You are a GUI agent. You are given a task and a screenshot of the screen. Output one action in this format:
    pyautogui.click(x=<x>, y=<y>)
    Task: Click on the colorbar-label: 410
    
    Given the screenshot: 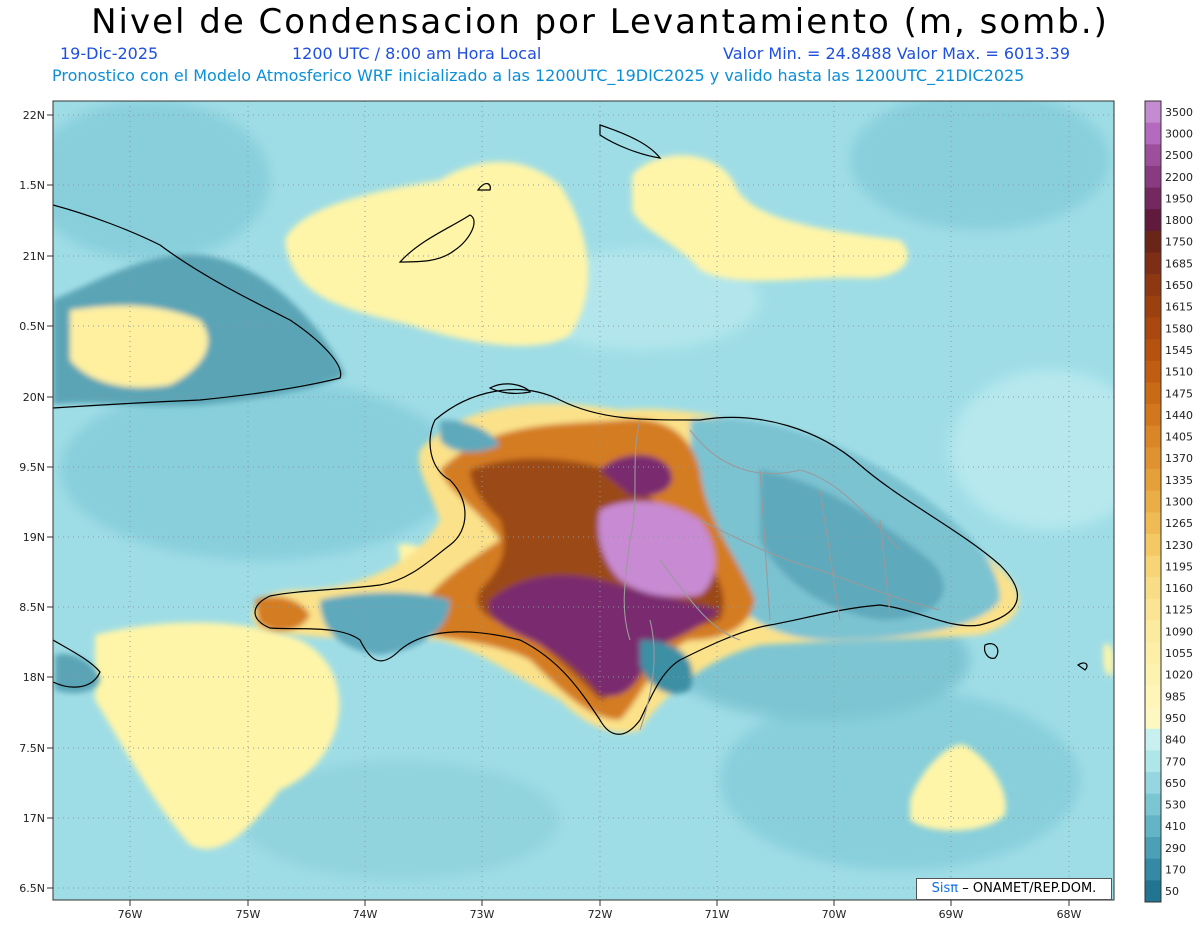 What is the action you would take?
    pyautogui.click(x=1175, y=826)
    